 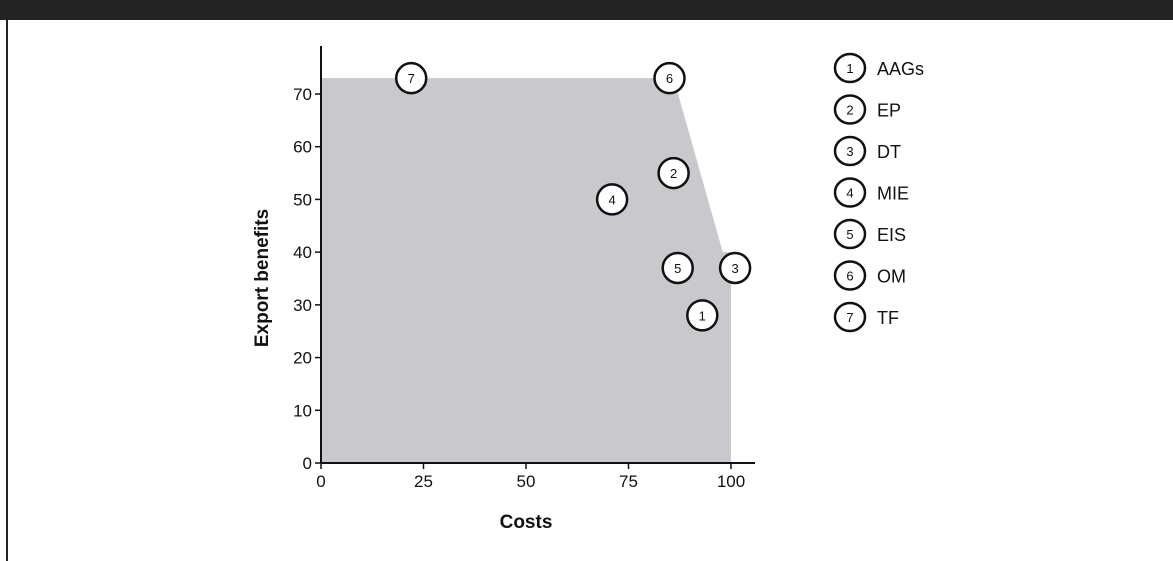 I want to click on x-tick-label: 100, so click(x=731, y=481).